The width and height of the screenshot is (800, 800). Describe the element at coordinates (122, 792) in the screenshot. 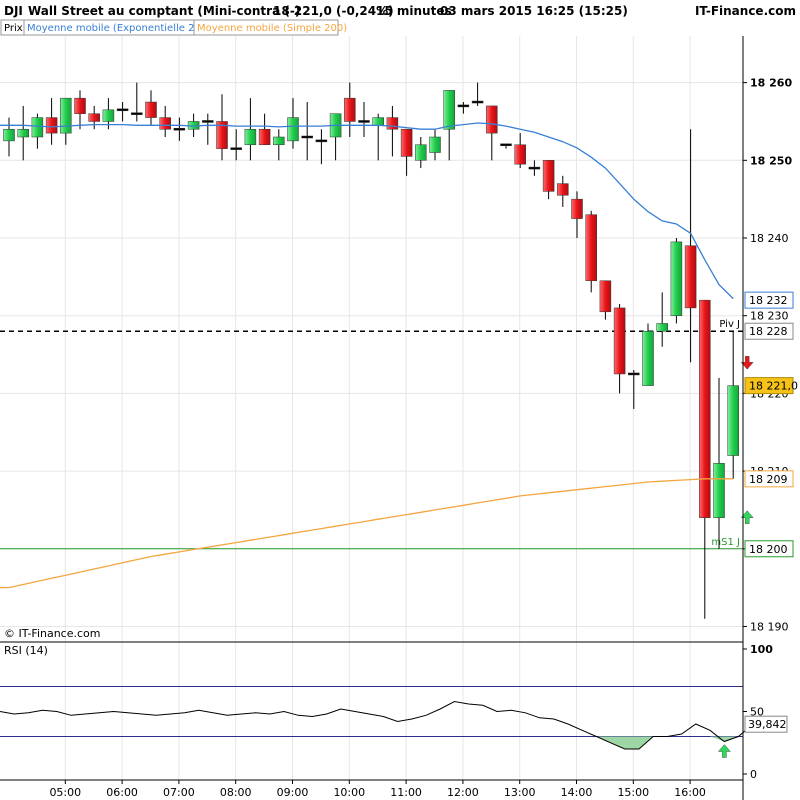

I see `x-tick-label: 06:00` at that location.